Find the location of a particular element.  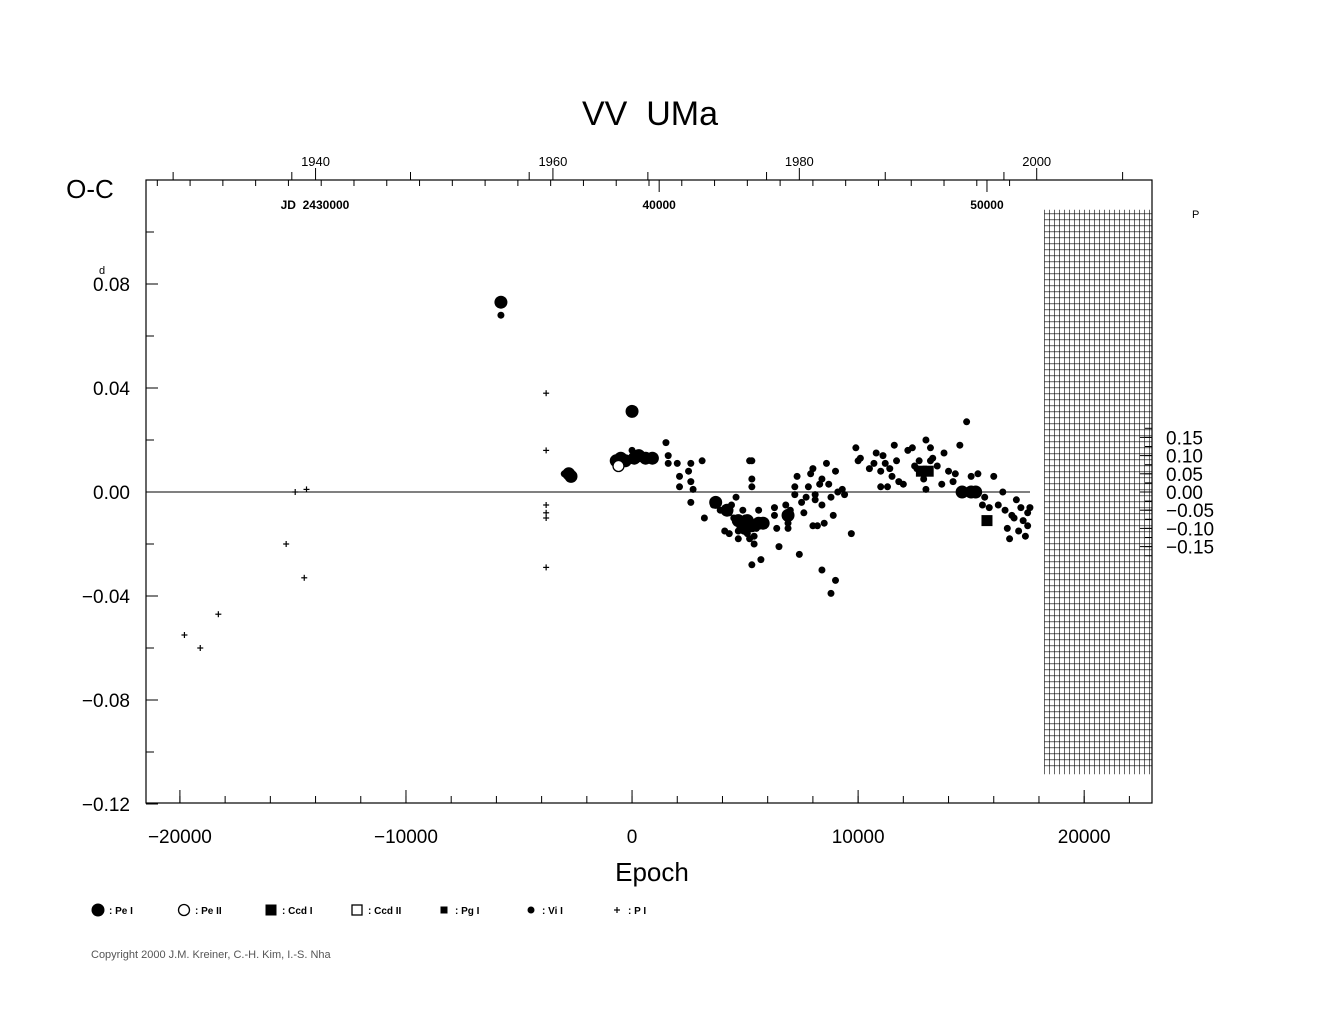

x-tick-label: −20000 is located at coordinates (180, 837).